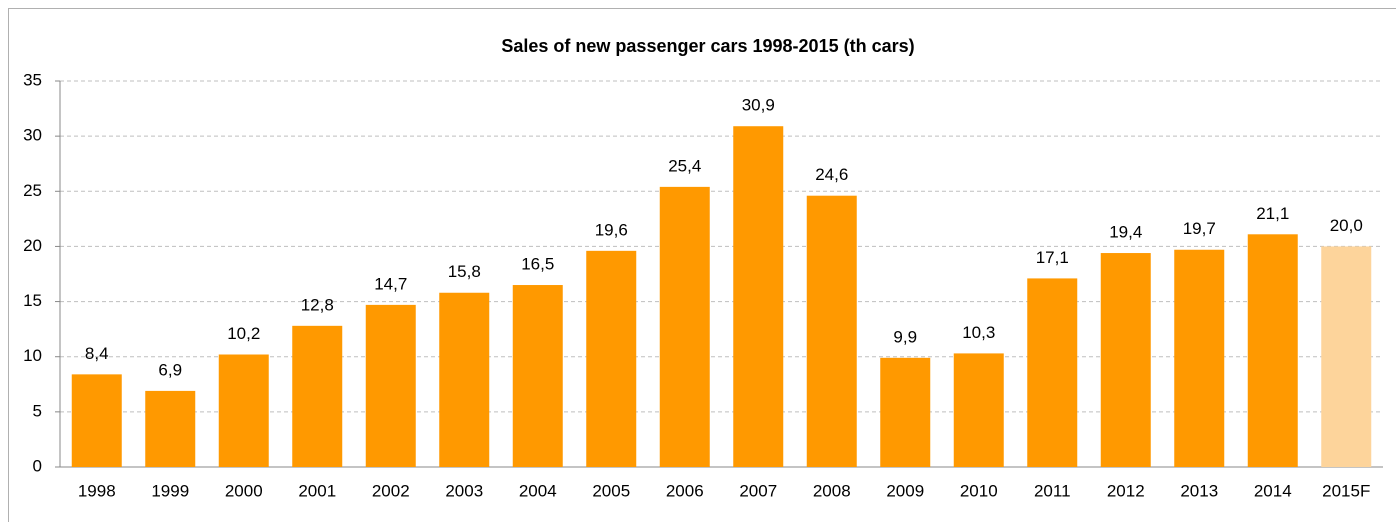 The height and width of the screenshot is (522, 1396). What do you see at coordinates (32, 300) in the screenshot?
I see `y-tick-label: 15` at bounding box center [32, 300].